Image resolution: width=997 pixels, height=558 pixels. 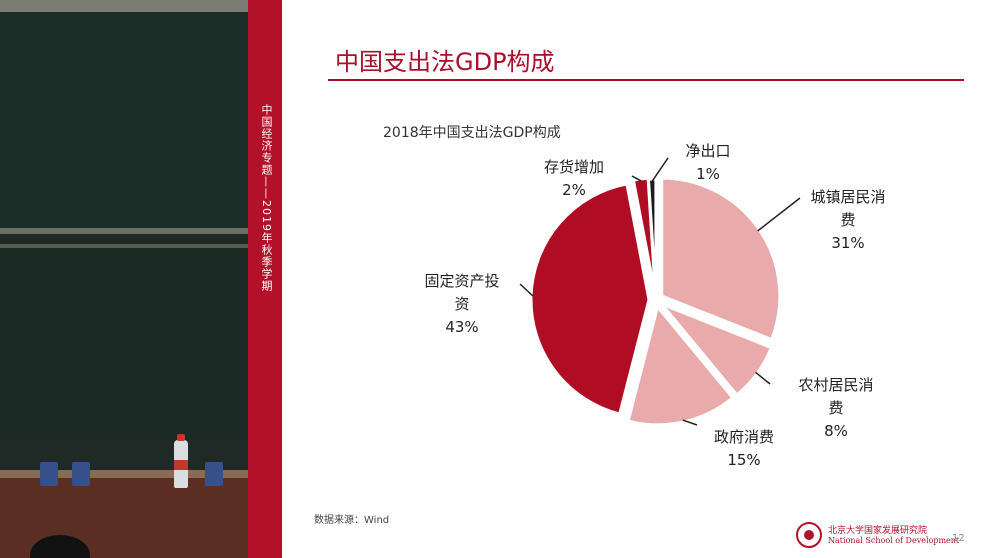 I want to click on chalkboard-upper, so click(x=125, y=123).